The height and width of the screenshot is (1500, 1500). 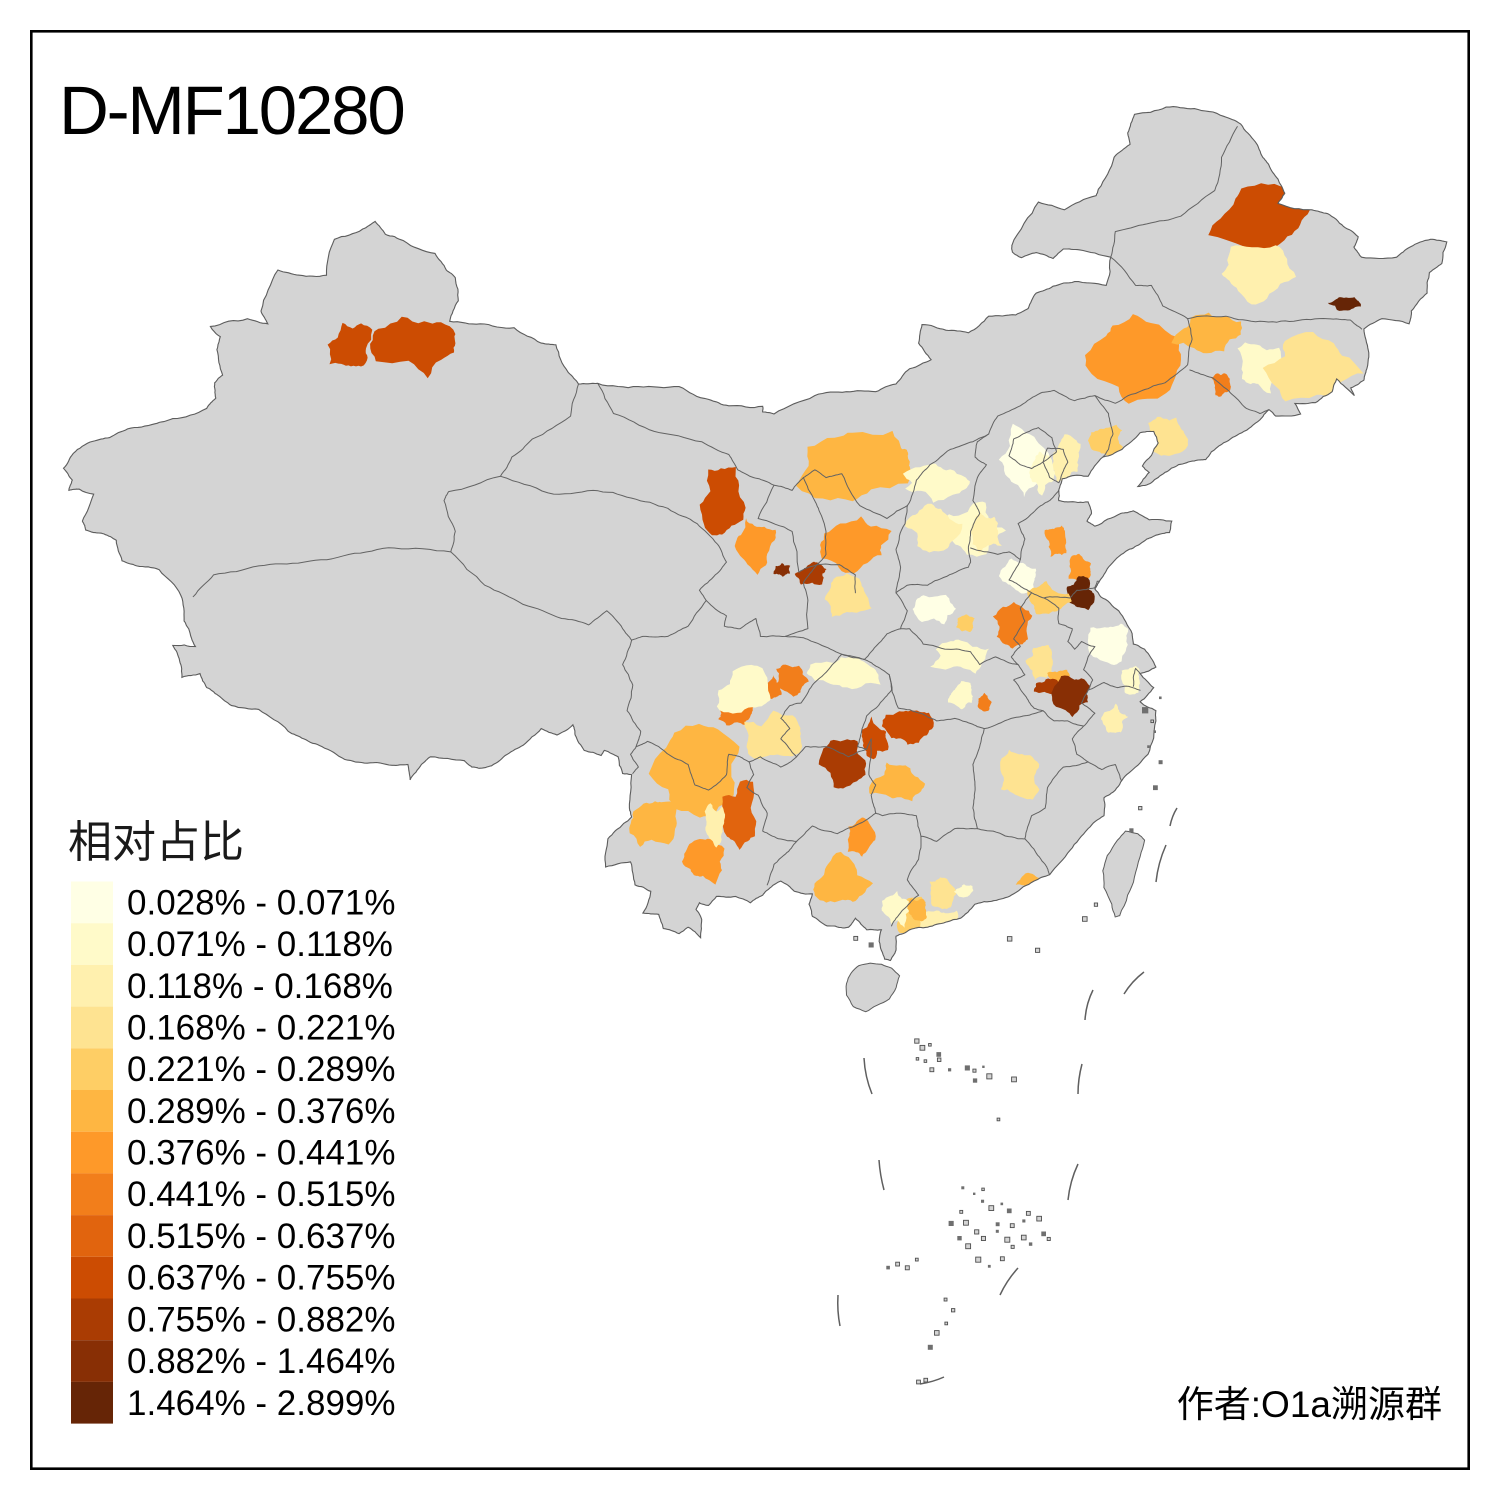 I want to click on svg-text: 0.882% - 1.464%, so click(x=261, y=1361).